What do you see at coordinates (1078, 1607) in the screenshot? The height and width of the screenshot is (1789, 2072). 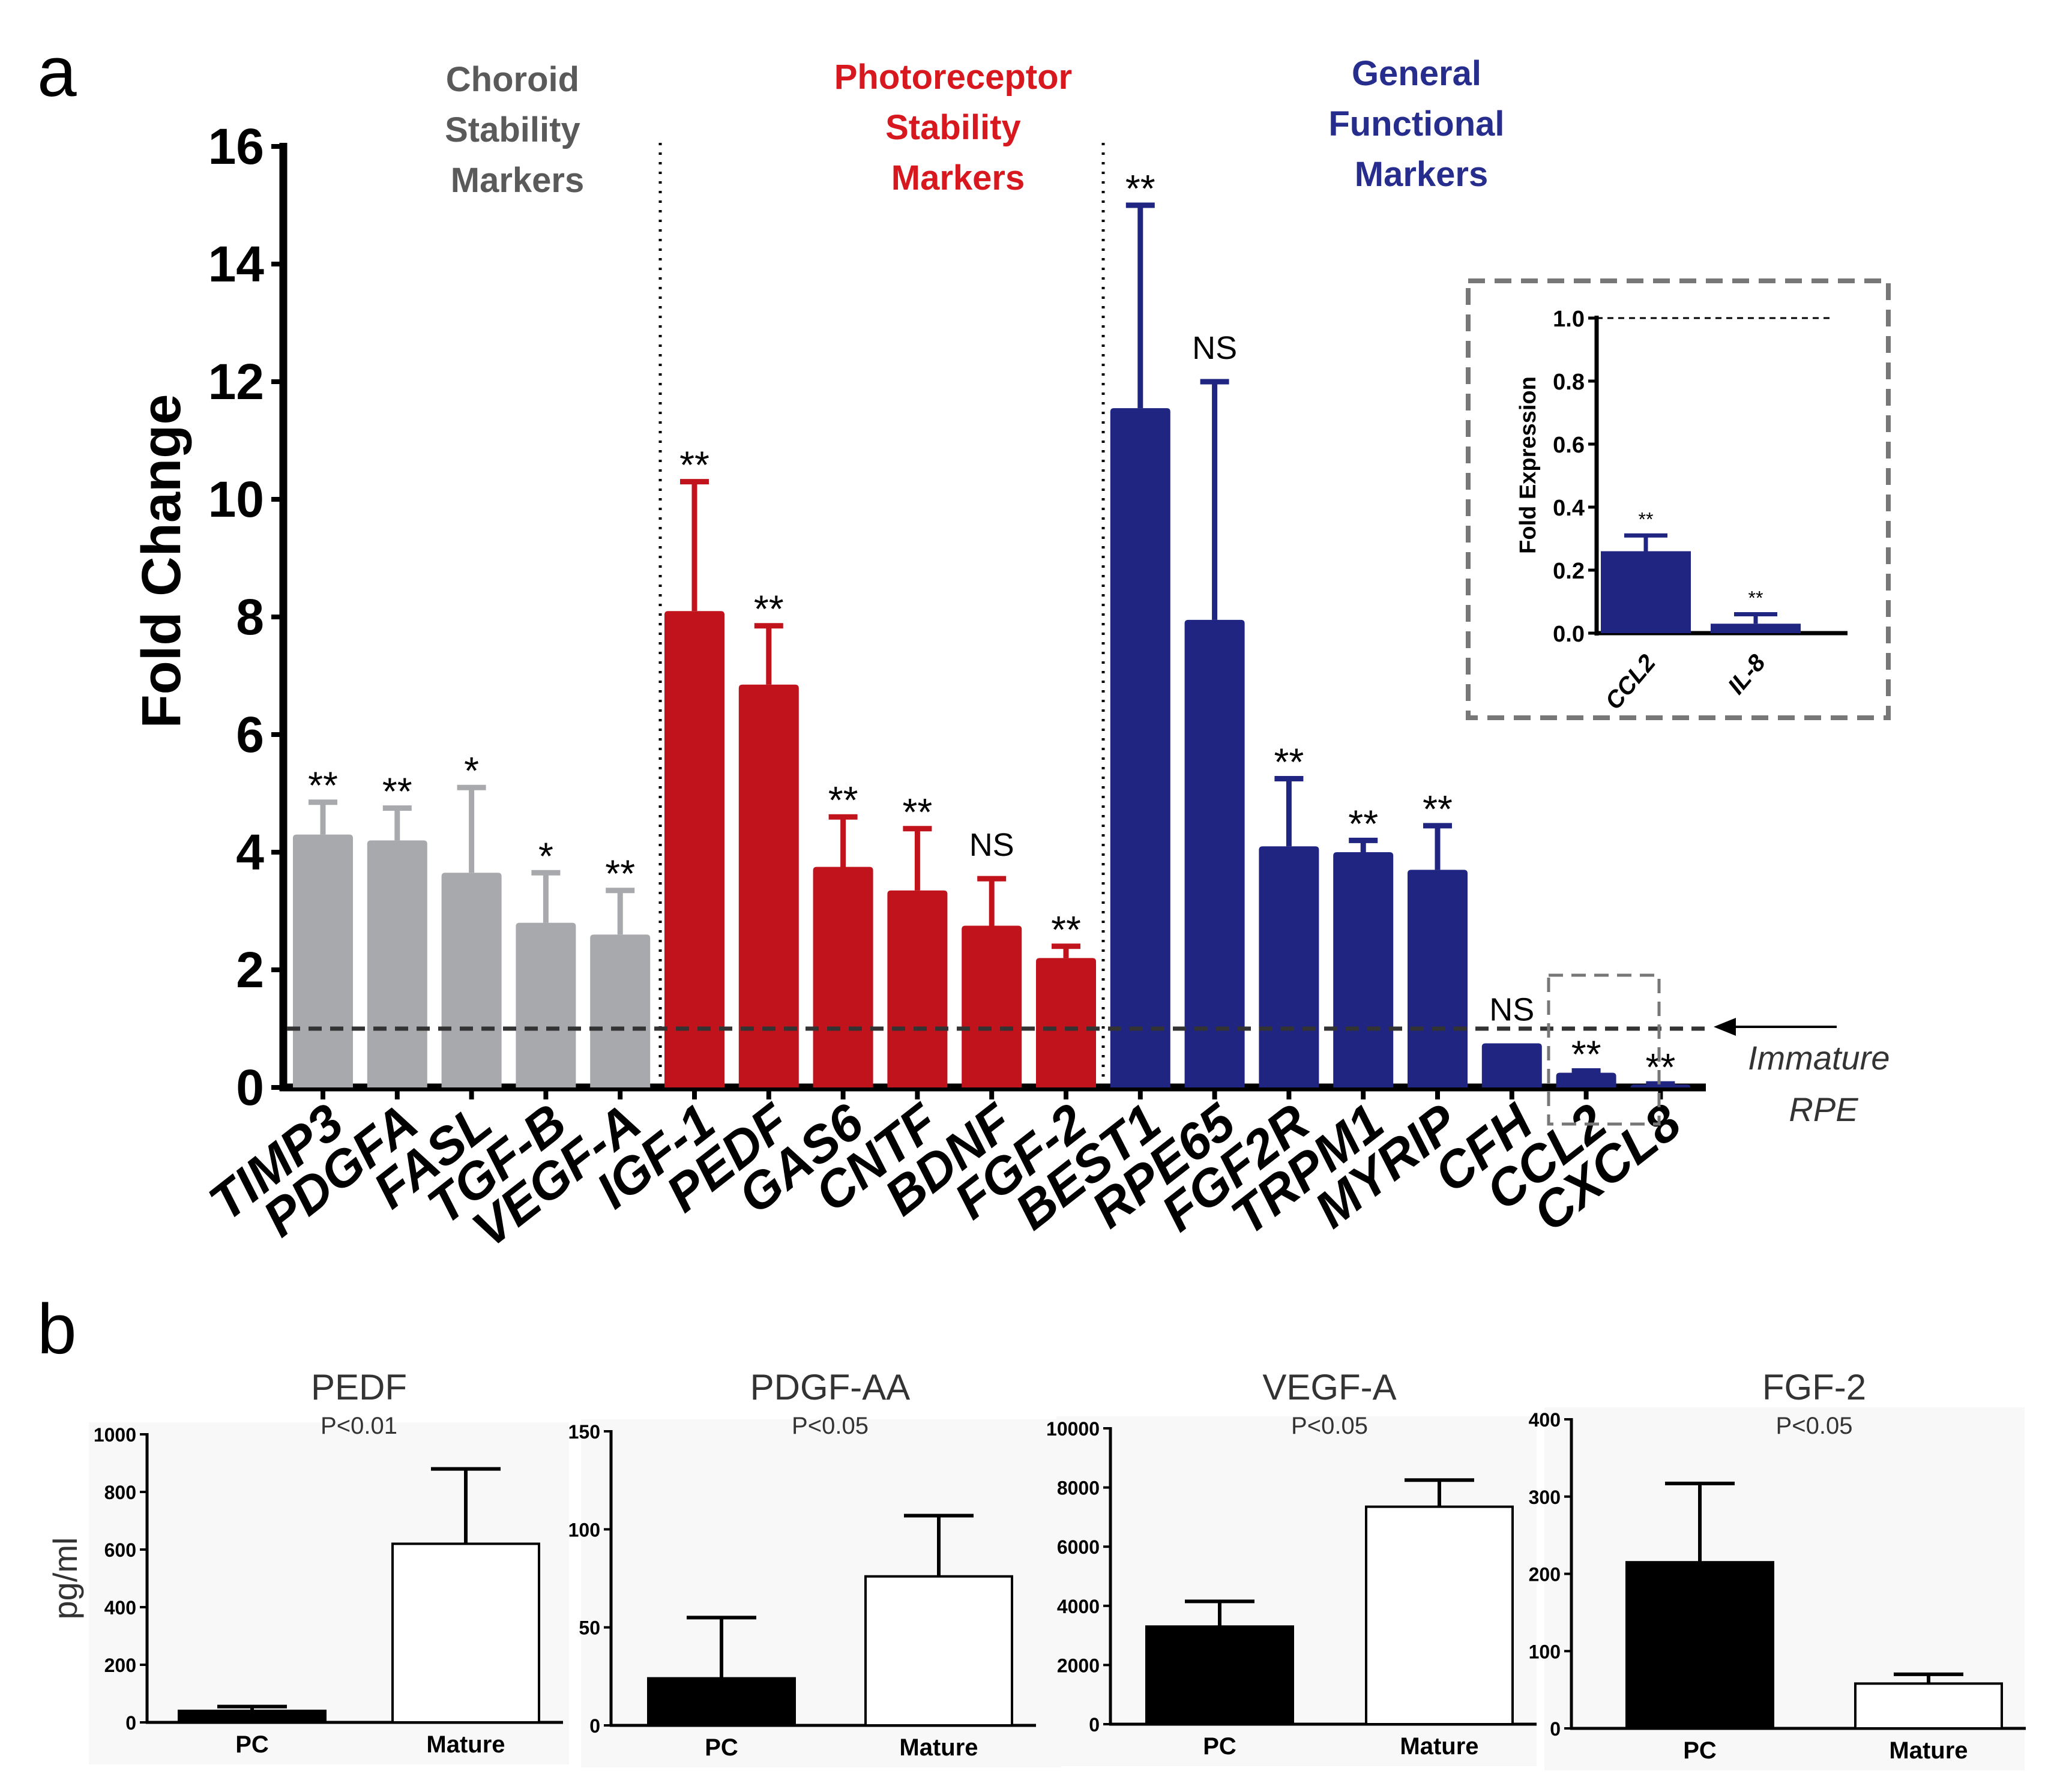 I see `elisa-y-tick-label: 4000` at bounding box center [1078, 1607].